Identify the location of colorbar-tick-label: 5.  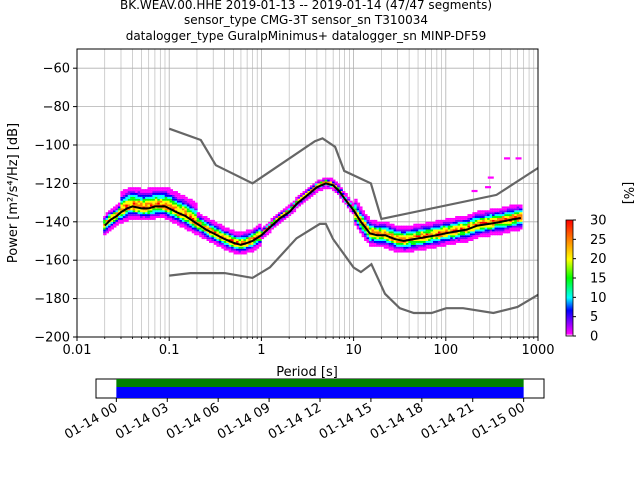
(594, 317).